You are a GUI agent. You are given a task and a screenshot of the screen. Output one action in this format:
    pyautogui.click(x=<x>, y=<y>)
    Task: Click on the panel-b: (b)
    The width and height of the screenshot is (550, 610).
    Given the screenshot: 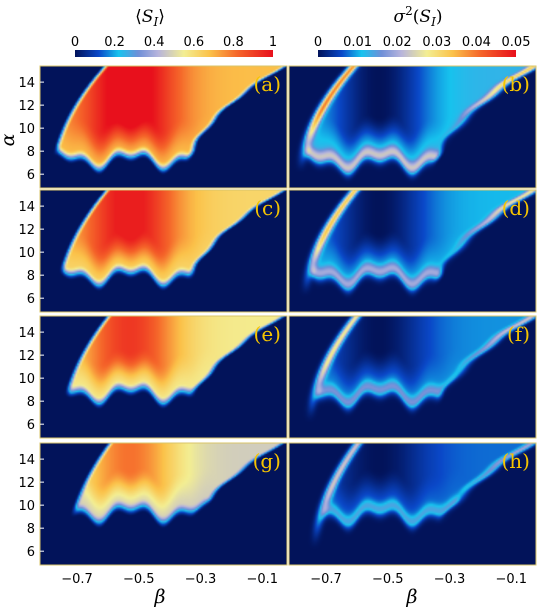 What is the action you would take?
    pyautogui.click(x=412, y=127)
    